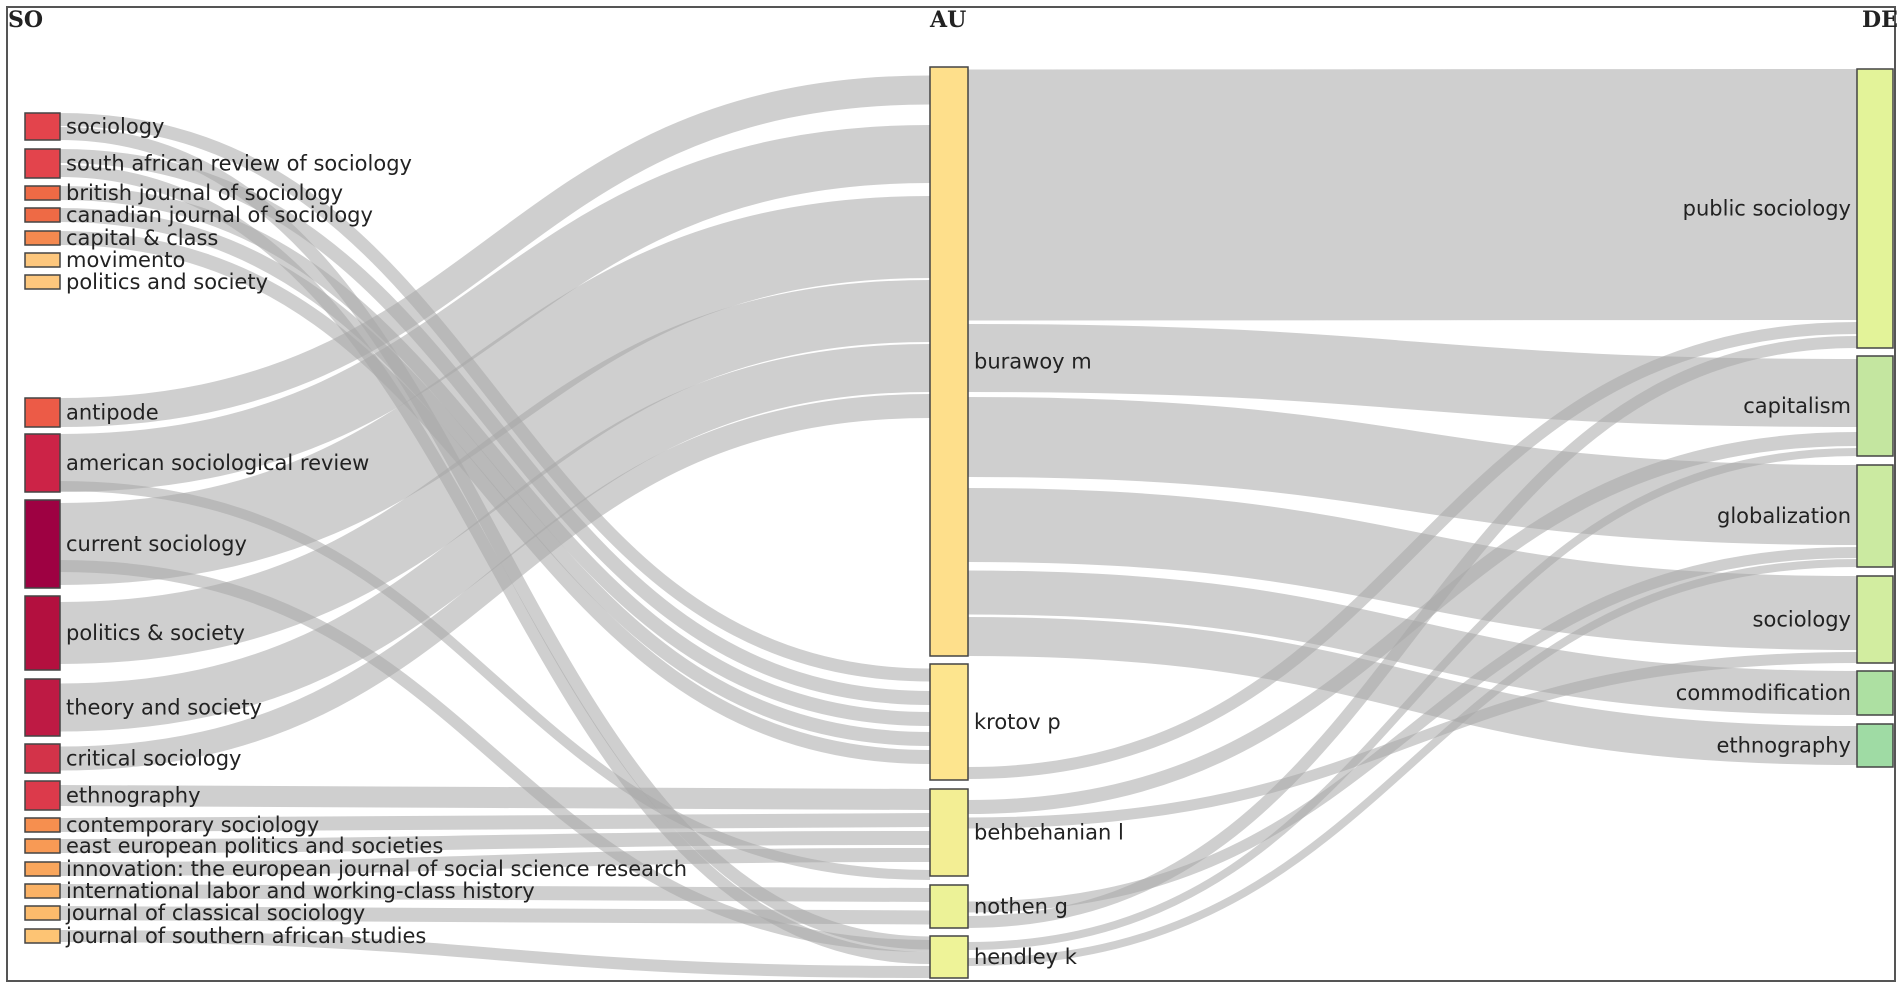 This screenshot has height=990, width=1902. What do you see at coordinates (1823, 619) in the screenshot?
I see `keyword-node-4: sociology` at bounding box center [1823, 619].